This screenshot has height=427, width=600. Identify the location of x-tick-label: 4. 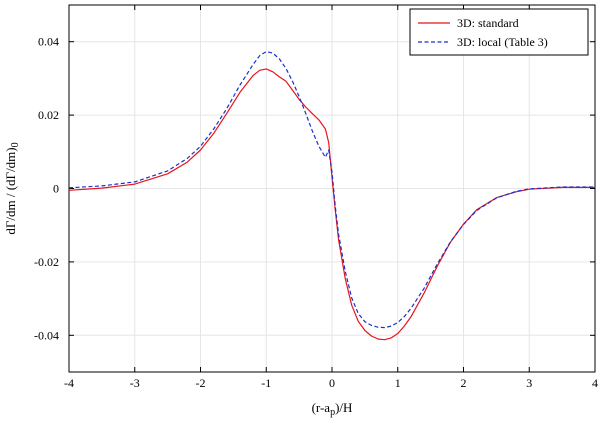
(595, 383).